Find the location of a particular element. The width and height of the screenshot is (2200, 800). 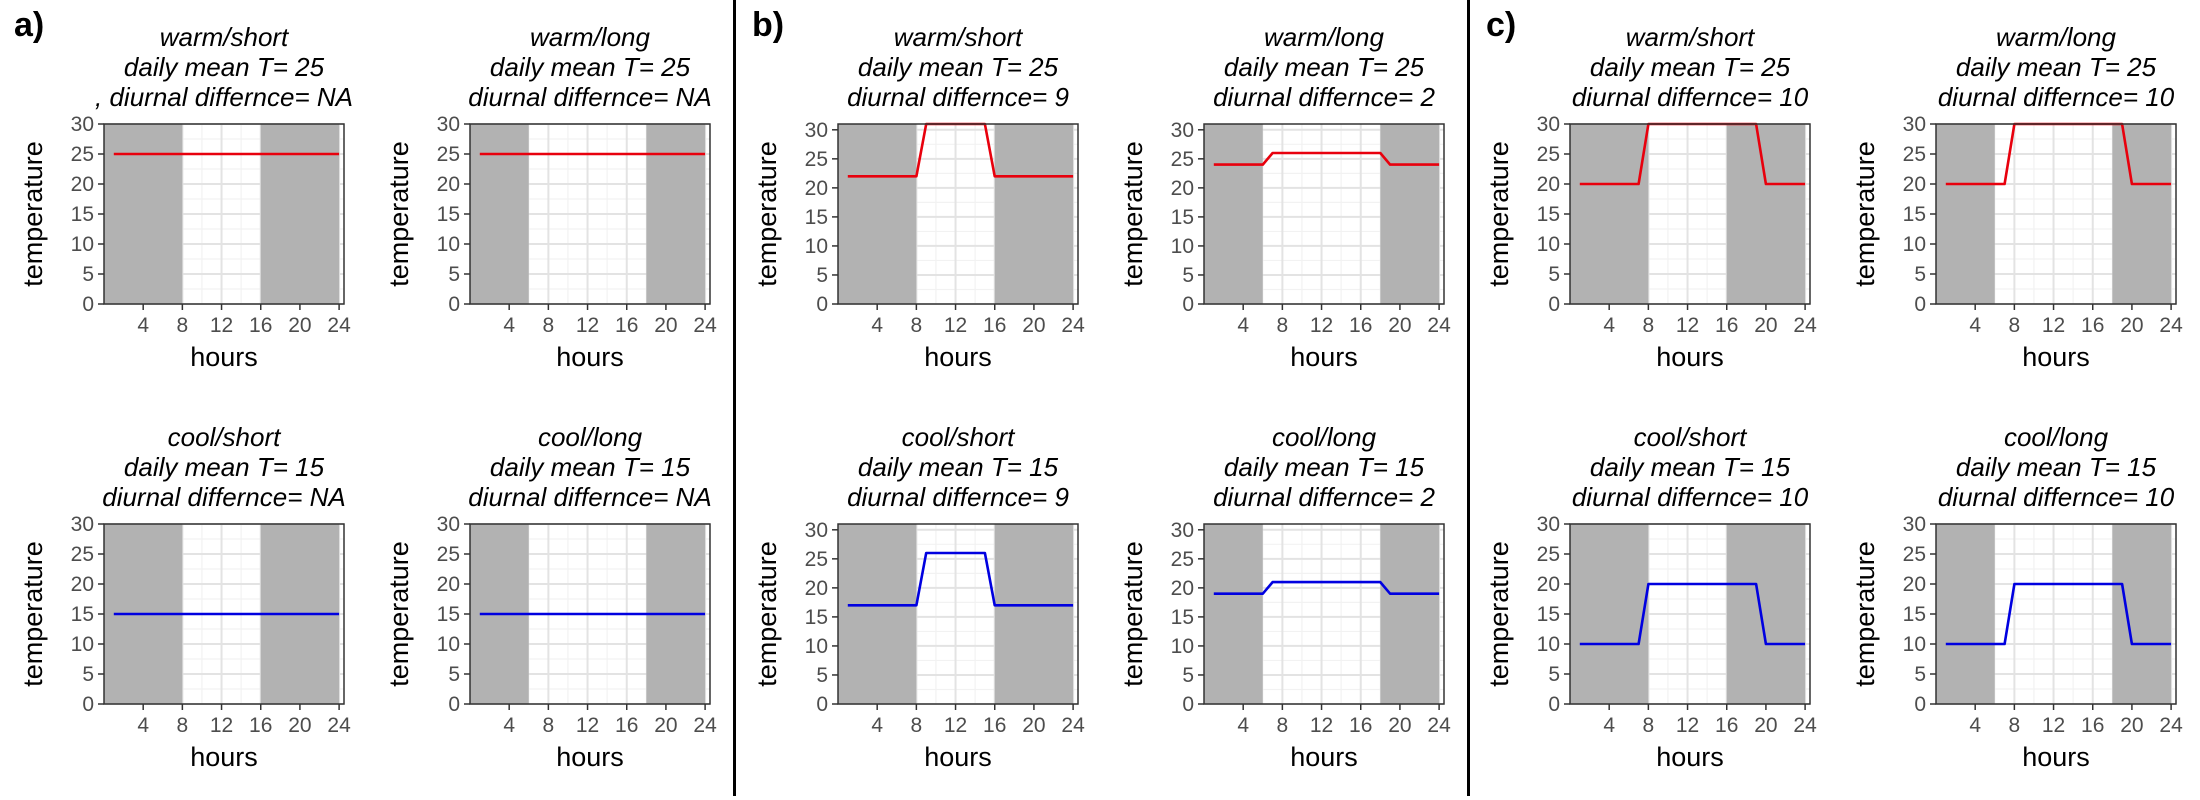

temperature-line is located at coordinates (1326, 158).